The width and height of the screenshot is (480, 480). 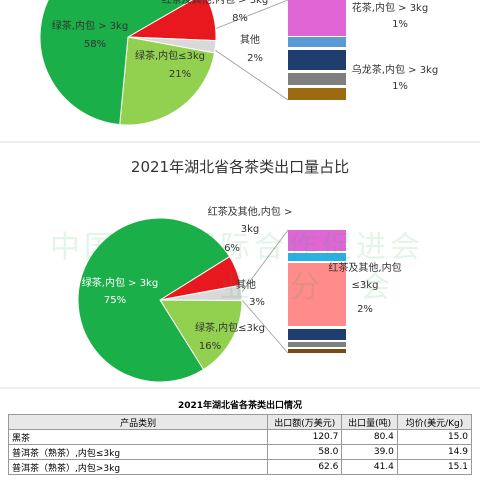 What do you see at coordinates (434, 467) in the screenshot?
I see `table-cell: 15.1` at bounding box center [434, 467].